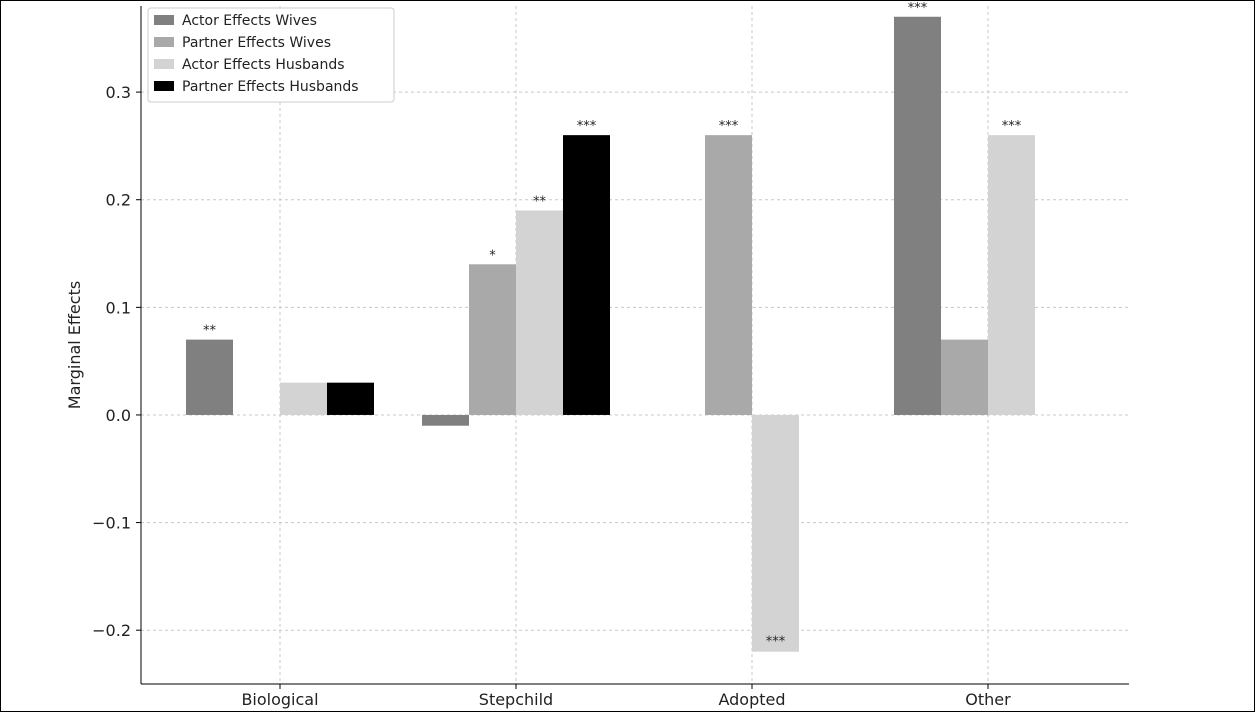 Image resolution: width=1257 pixels, height=714 pixels. I want to click on x-tick-label: Adopted, so click(751, 699).